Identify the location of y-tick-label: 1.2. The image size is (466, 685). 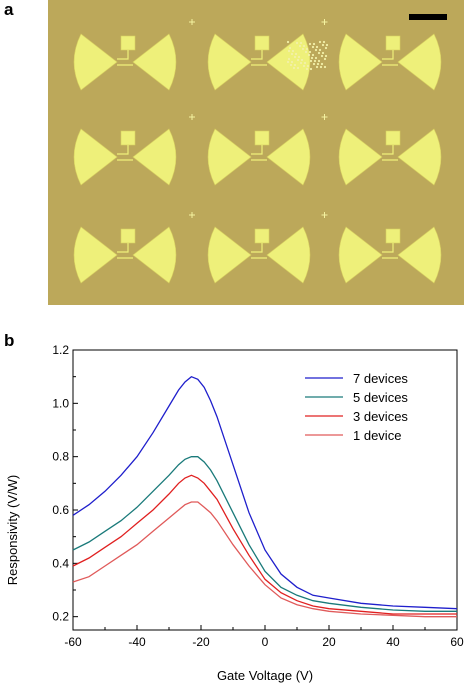
(60, 350).